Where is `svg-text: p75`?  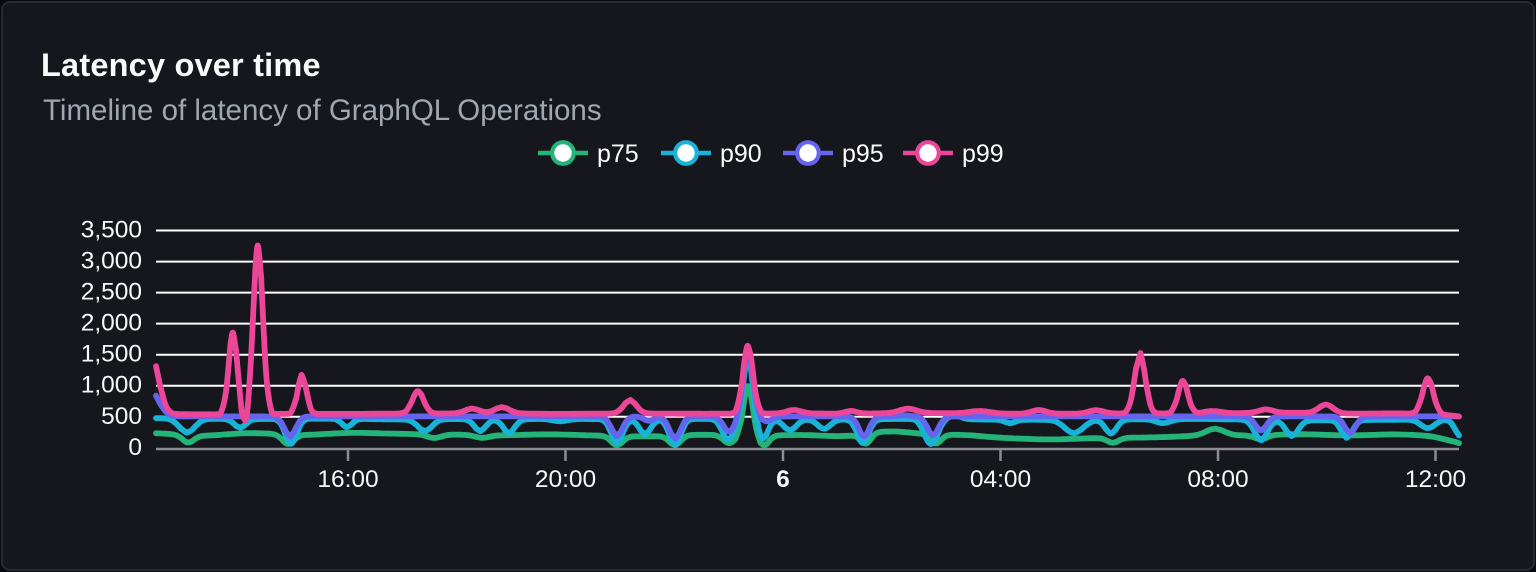 svg-text: p75 is located at coordinates (618, 154).